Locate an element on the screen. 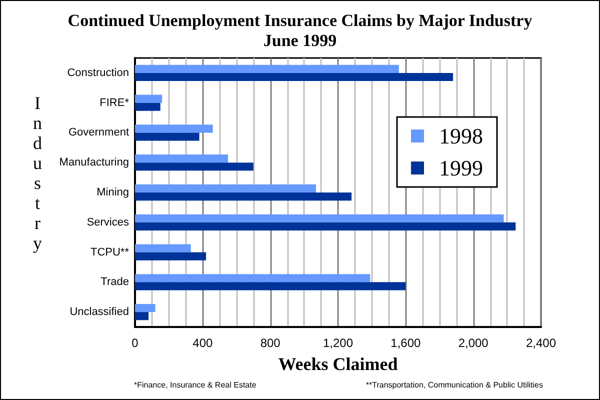 Image resolution: width=600 pixels, height=400 pixels. x-tick-label: 0 is located at coordinates (135, 343).